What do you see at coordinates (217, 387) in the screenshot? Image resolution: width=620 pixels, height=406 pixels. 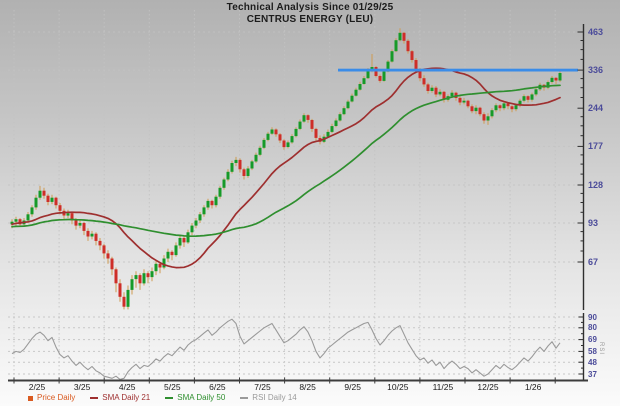 I see `month-label: 6/25` at bounding box center [217, 387].